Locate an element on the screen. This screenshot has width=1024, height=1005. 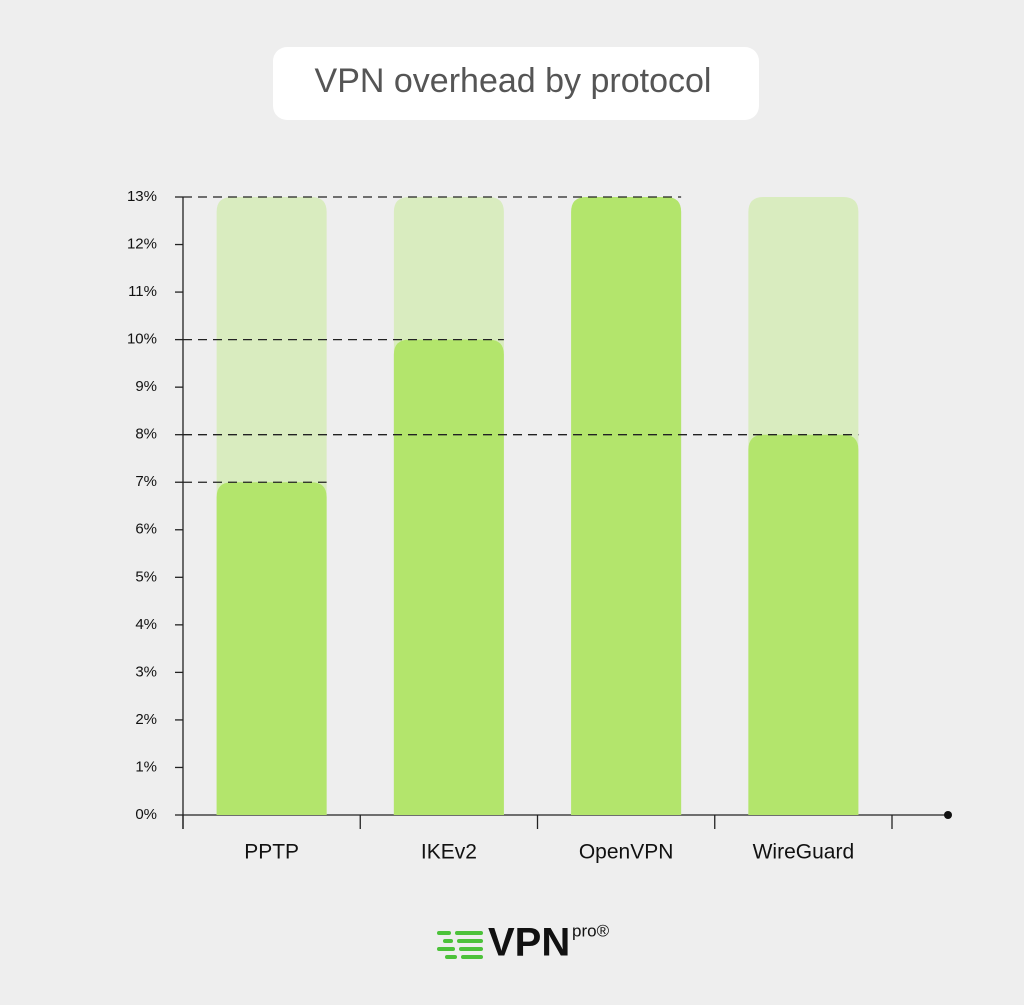
title-box is located at coordinates (516, 83).